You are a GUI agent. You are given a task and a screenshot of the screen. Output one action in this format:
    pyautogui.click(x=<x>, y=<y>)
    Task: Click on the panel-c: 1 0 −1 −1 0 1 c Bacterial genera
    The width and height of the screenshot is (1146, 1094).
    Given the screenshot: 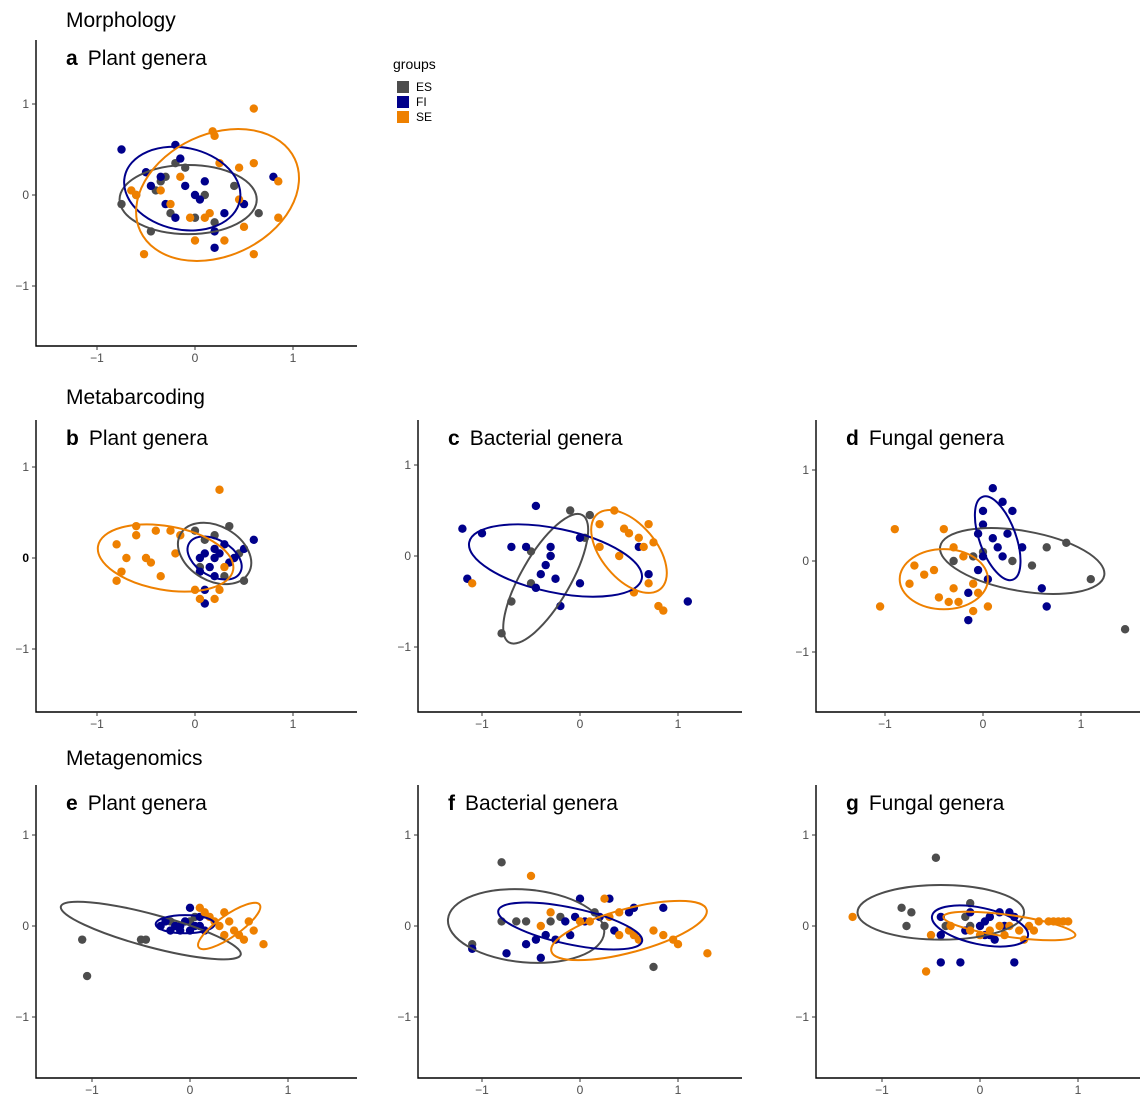 What is the action you would take?
    pyautogui.click(x=569, y=575)
    